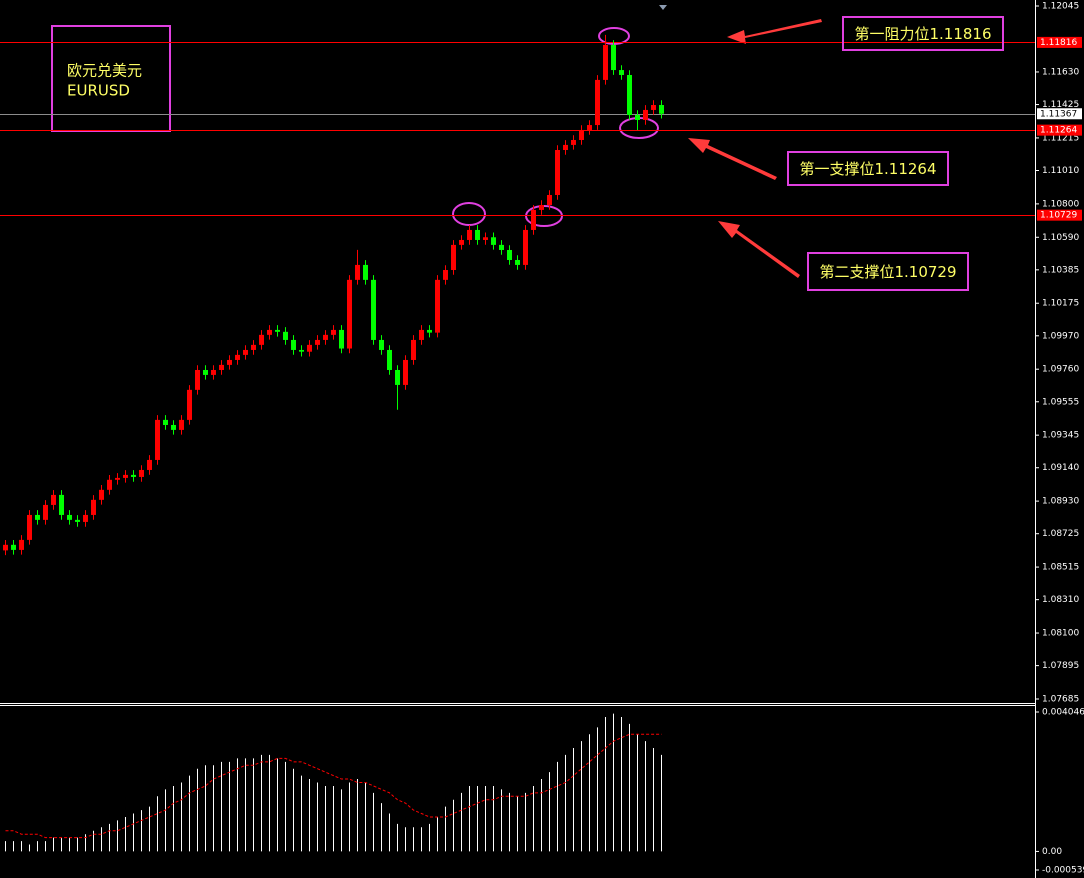 Image resolution: width=1084 pixels, height=878 pixels. I want to click on price-box-label: 1.11367, so click(1058, 114).